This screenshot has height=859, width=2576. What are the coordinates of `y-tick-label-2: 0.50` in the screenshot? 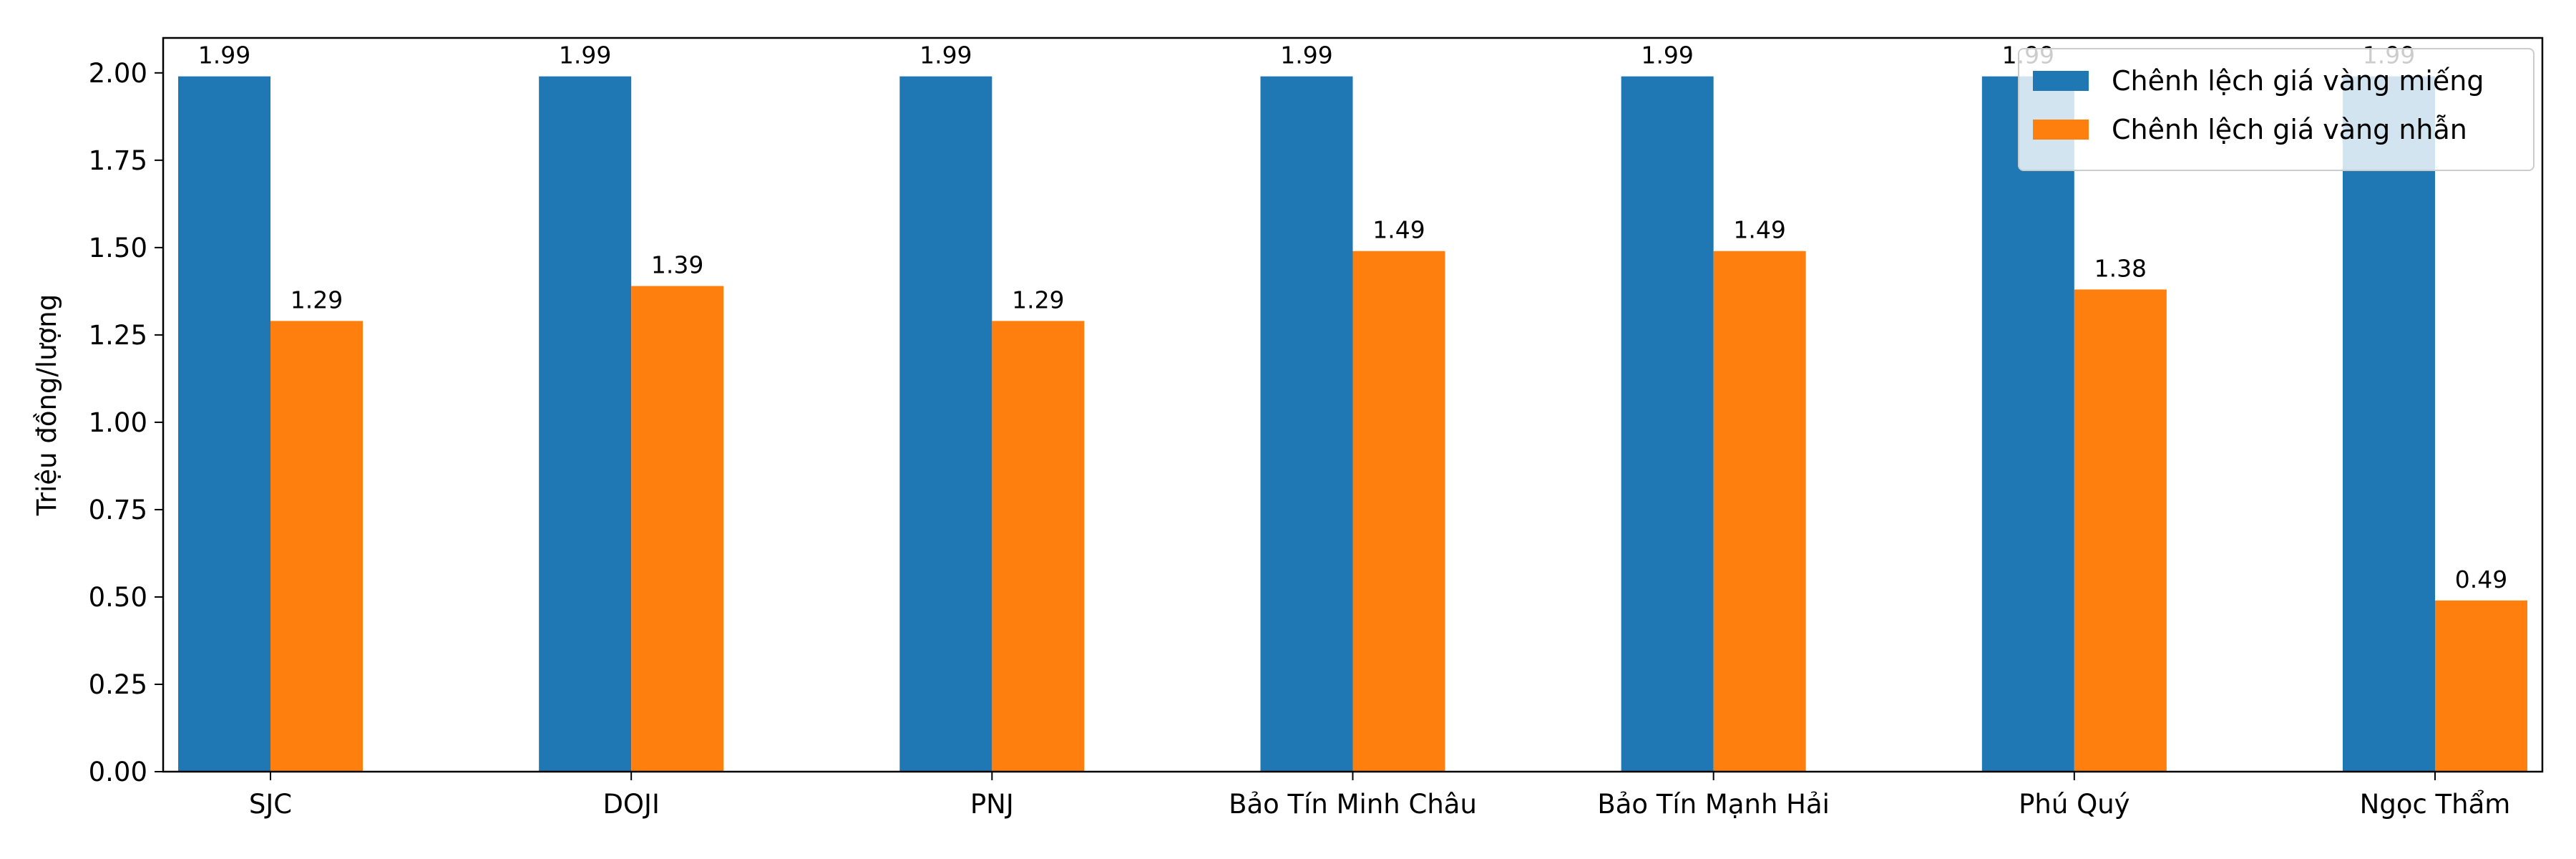 It's located at (118, 597).